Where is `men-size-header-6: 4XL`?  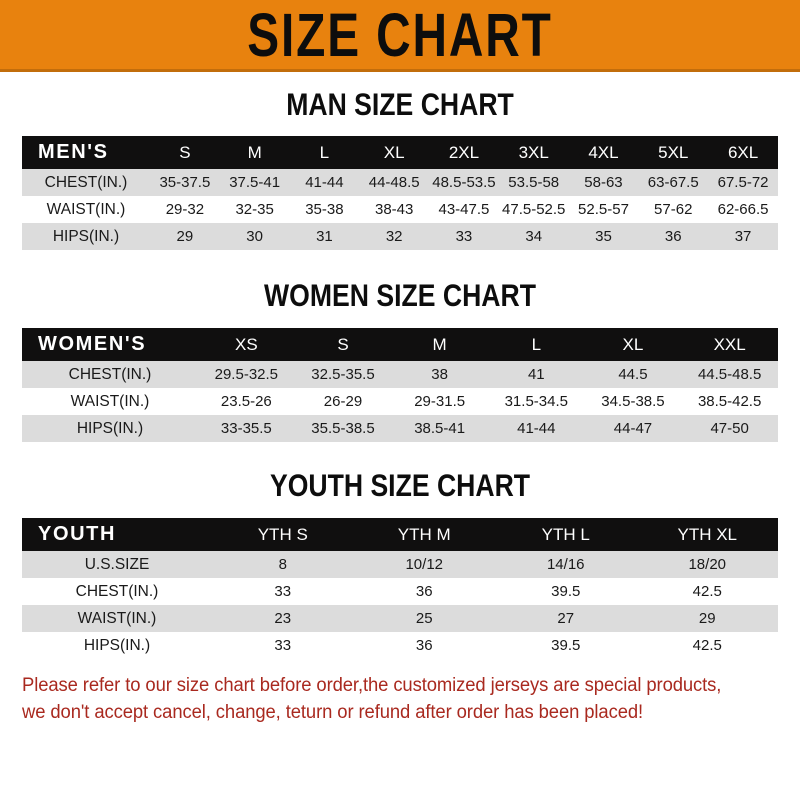
men-size-header-6: 4XL is located at coordinates (603, 152).